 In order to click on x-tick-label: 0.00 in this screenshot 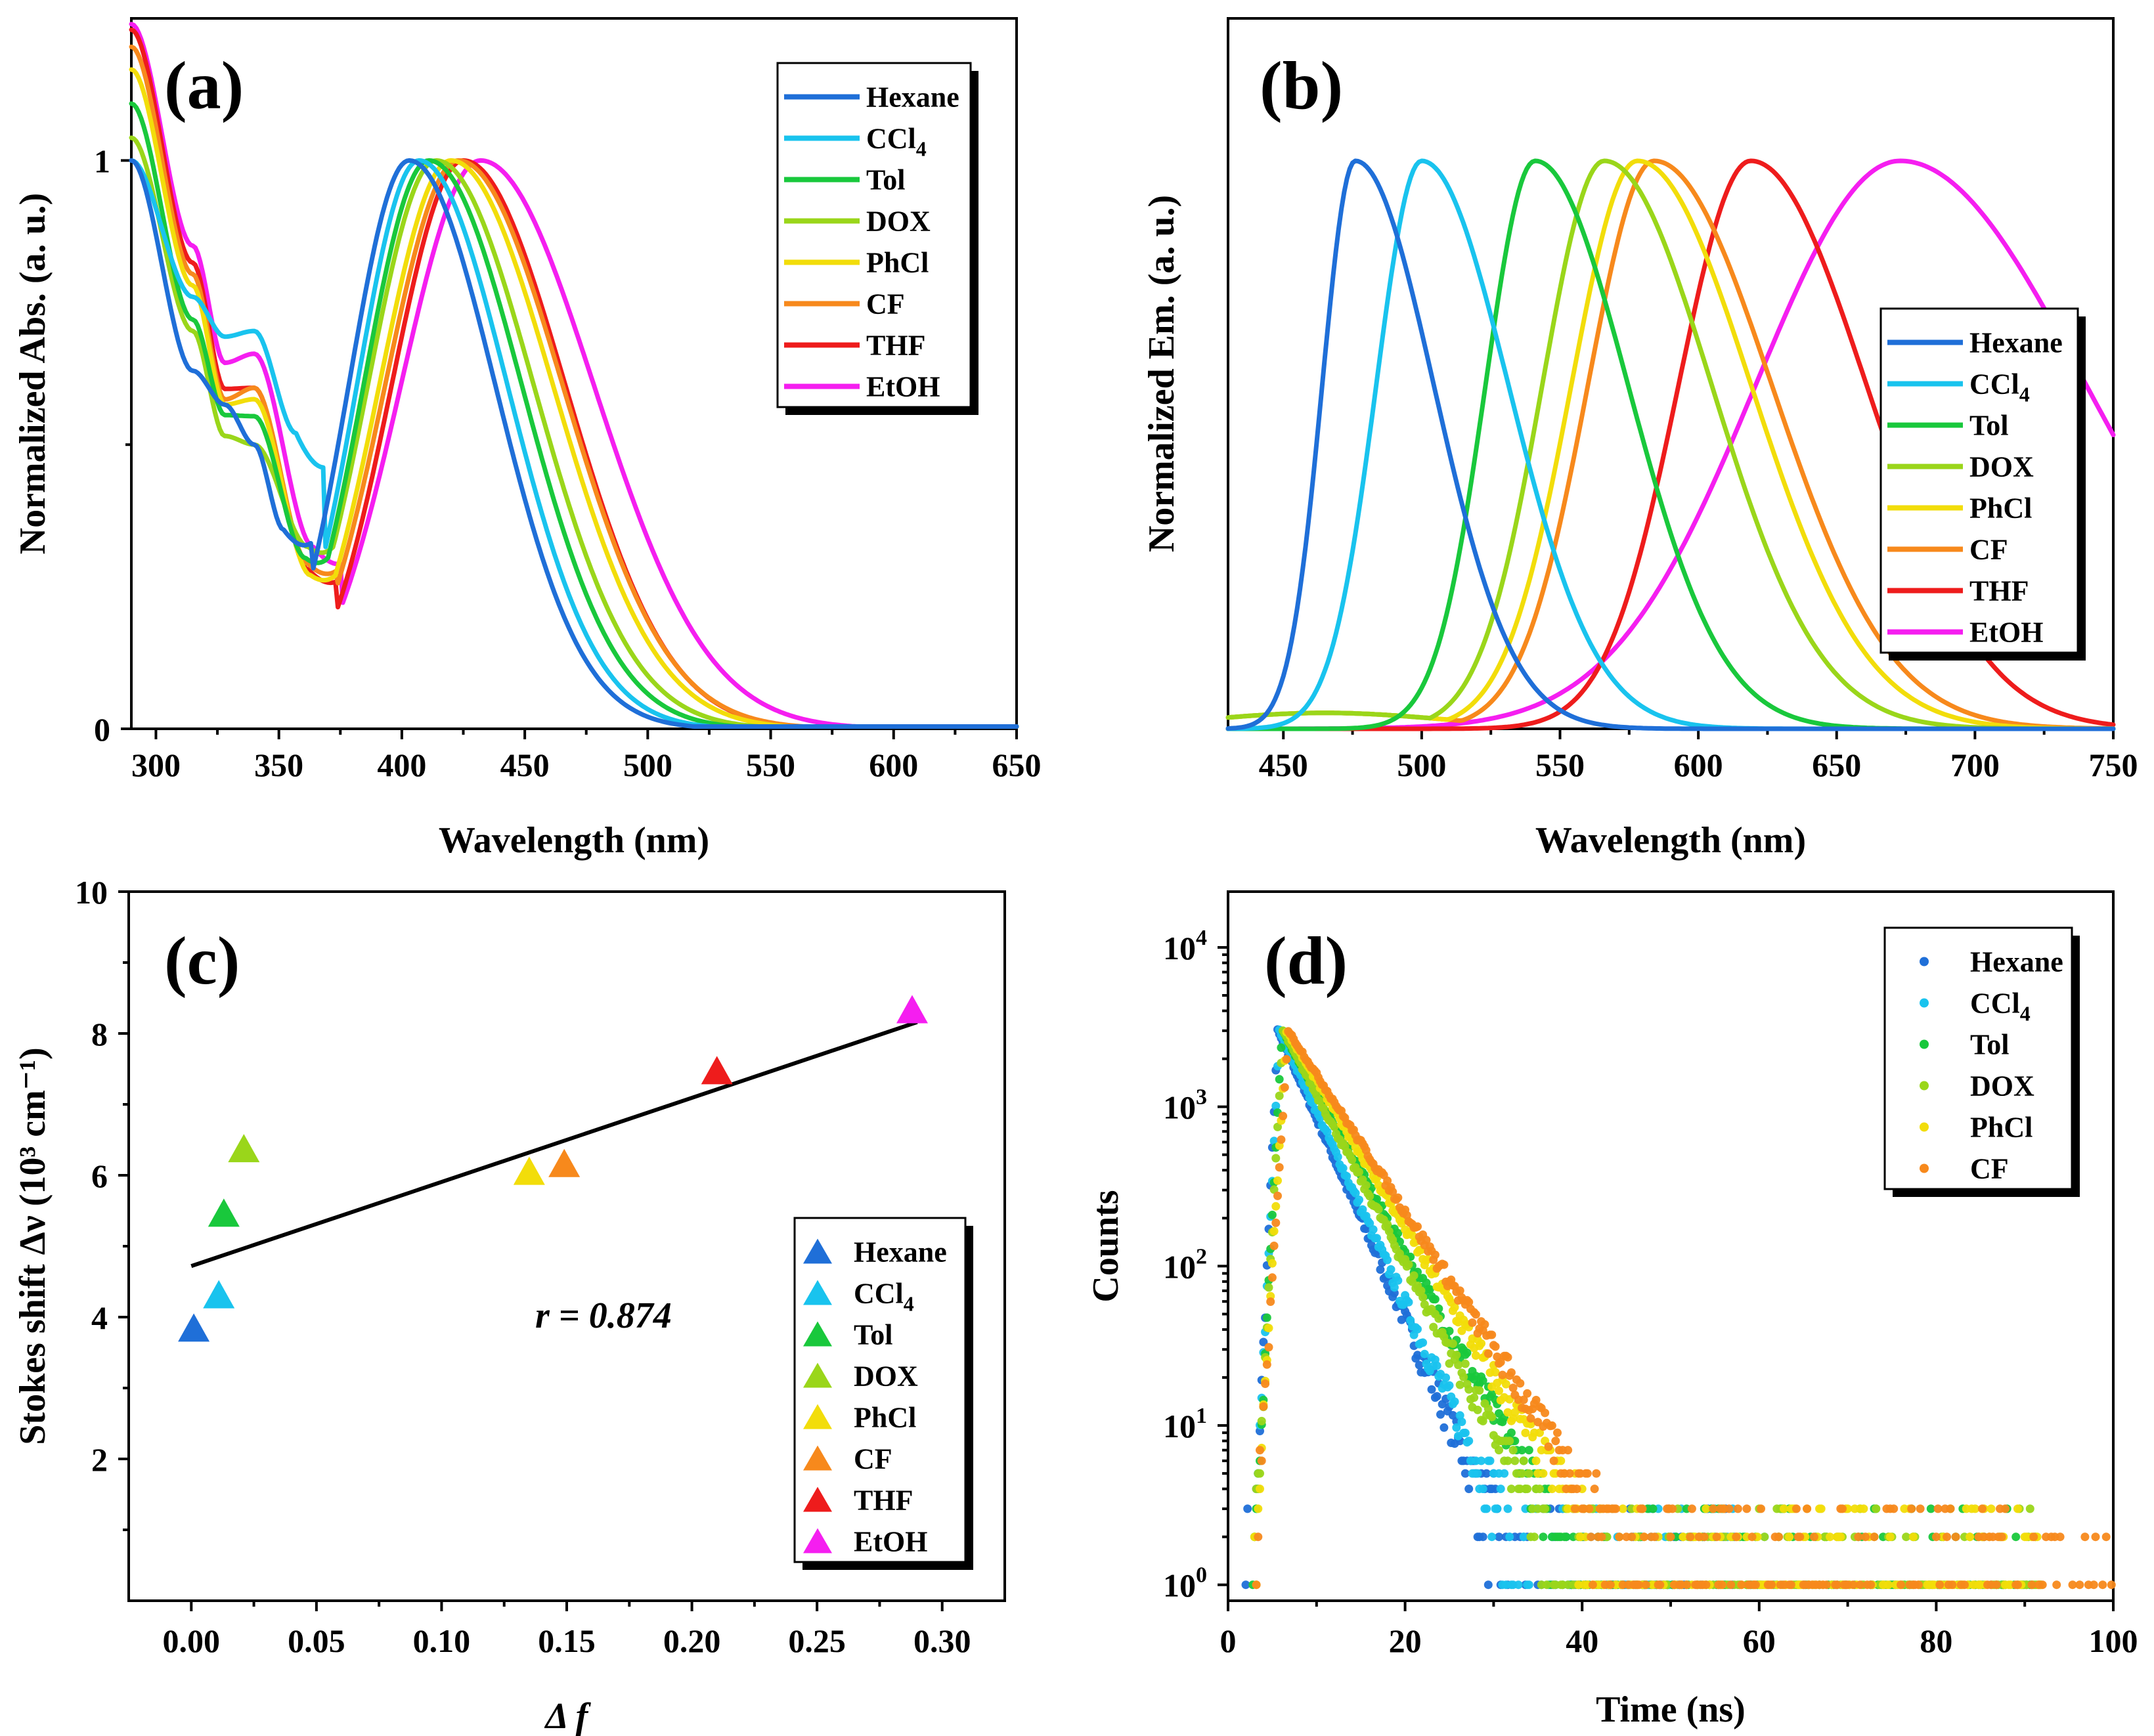, I will do `click(192, 1640)`.